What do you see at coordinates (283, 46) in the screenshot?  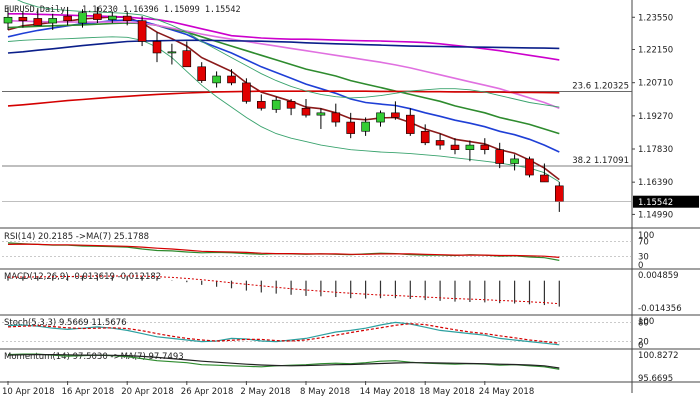 I see `overlay-ema_navy` at bounding box center [283, 46].